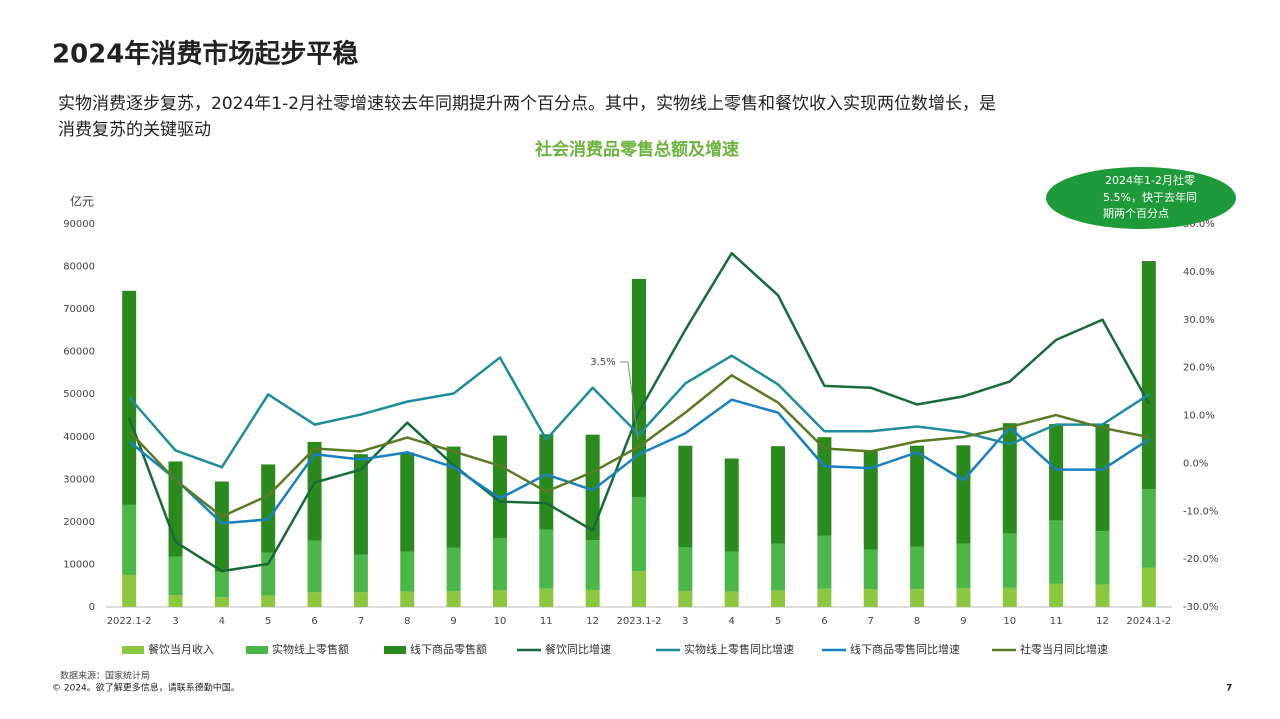  Describe the element at coordinates (79, 394) in the screenshot. I see `y-tick-label: 50000` at that location.